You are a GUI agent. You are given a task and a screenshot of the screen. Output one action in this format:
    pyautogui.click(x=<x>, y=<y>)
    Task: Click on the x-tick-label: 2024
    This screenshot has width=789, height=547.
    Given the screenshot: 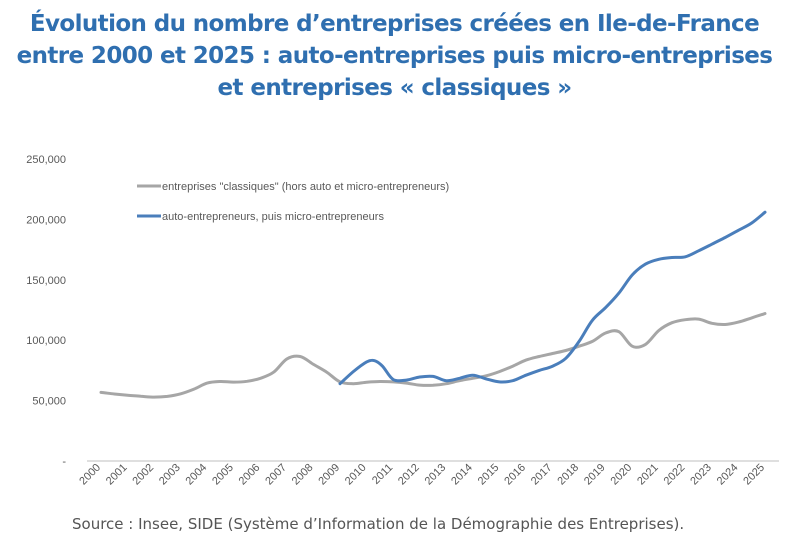 What is the action you would take?
    pyautogui.click(x=728, y=475)
    